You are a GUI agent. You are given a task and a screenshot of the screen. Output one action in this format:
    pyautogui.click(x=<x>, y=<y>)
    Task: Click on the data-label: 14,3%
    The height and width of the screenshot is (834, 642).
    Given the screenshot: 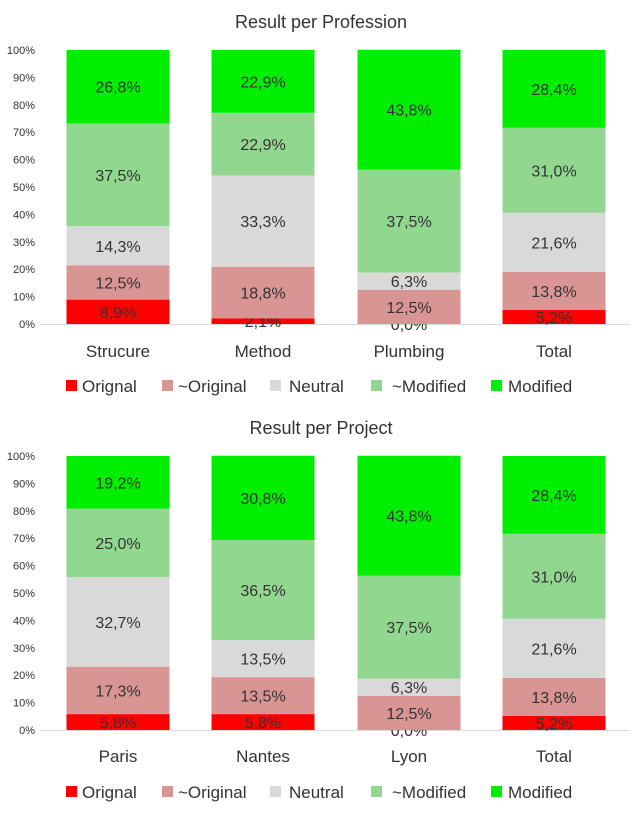 What is the action you would take?
    pyautogui.click(x=117, y=247)
    